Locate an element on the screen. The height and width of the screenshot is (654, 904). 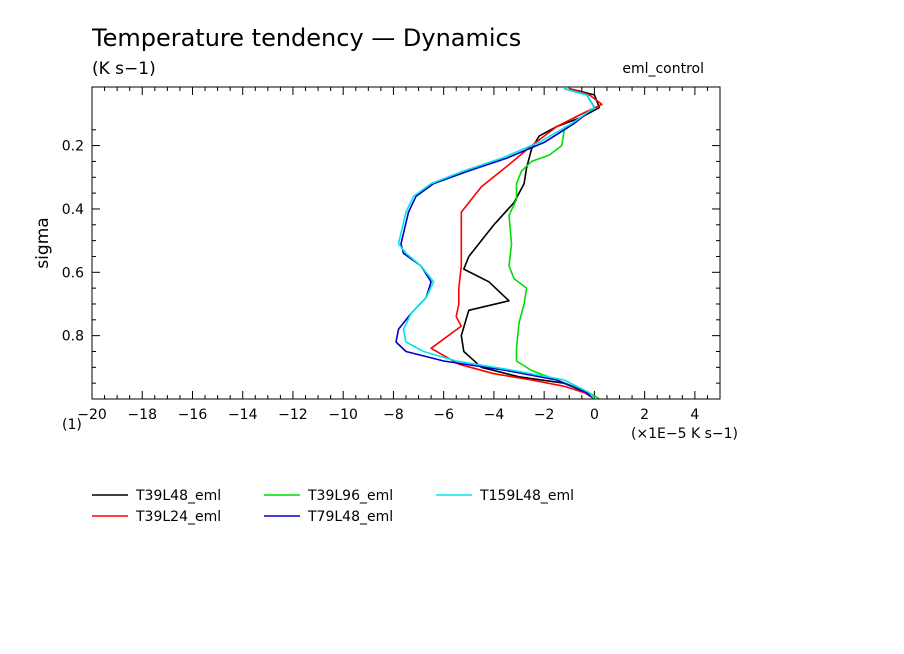
legend-label-t39l96-eml: T39L96_eml is located at coordinates (350, 496).